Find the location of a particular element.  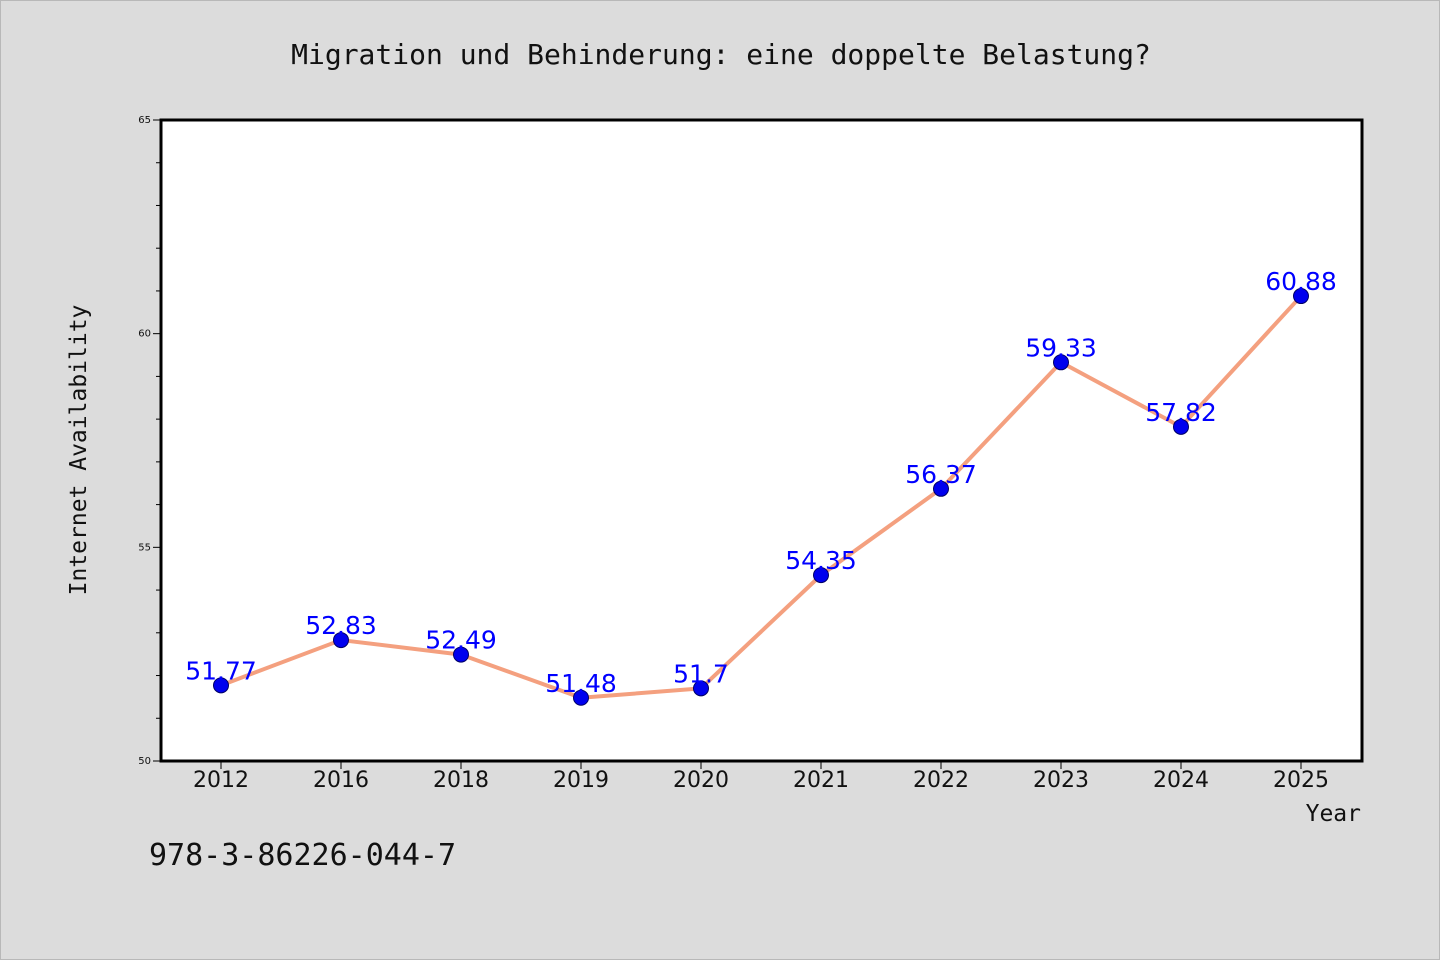

data-label: 52.49 is located at coordinates (461, 640).